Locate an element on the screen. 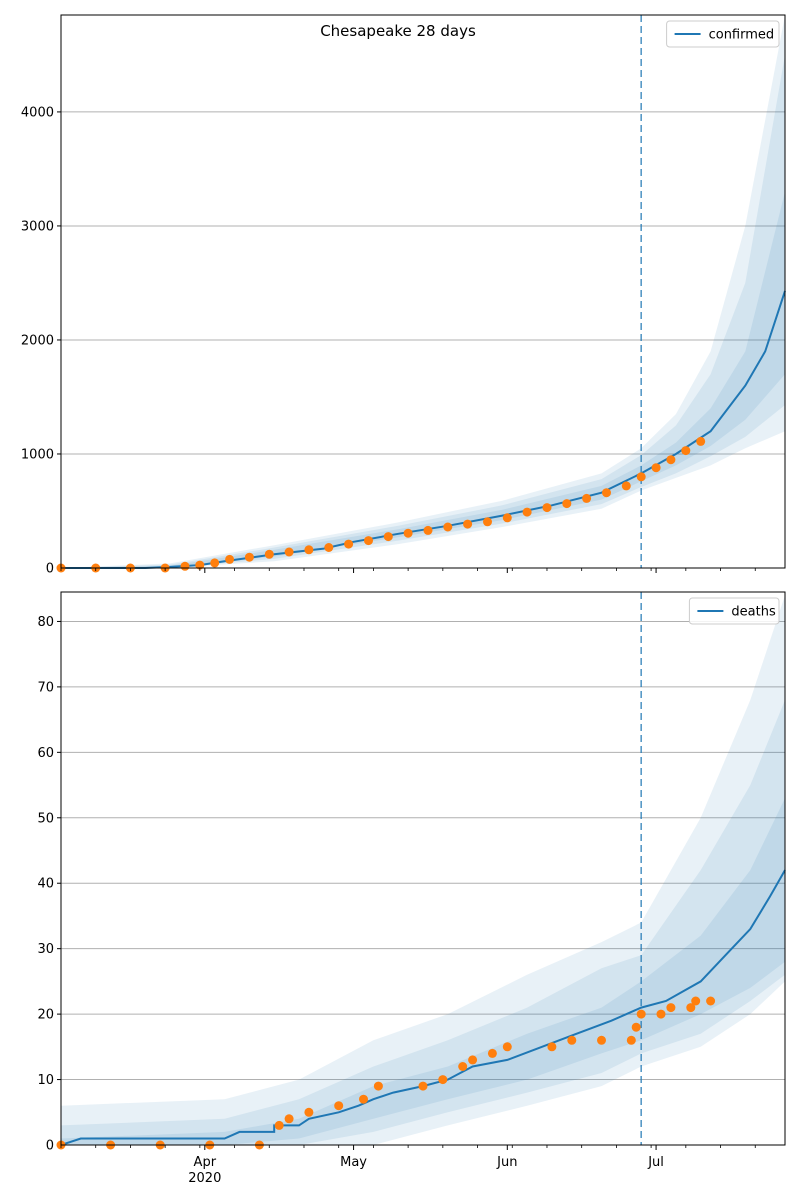 This screenshot has width=800, height=1200. y-tick-label: 20 is located at coordinates (45, 1015).